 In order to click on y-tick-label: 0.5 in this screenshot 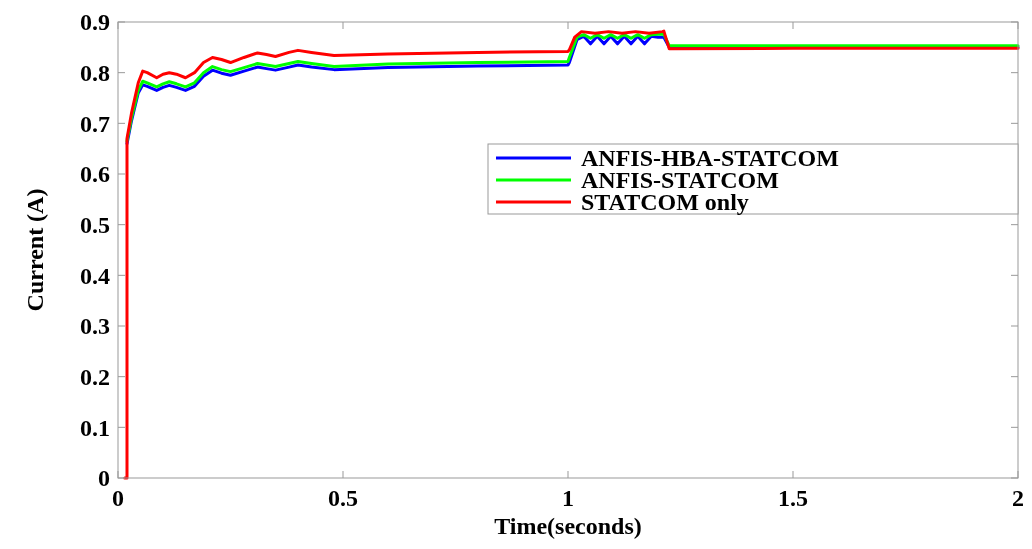, I will do `click(95, 225)`.